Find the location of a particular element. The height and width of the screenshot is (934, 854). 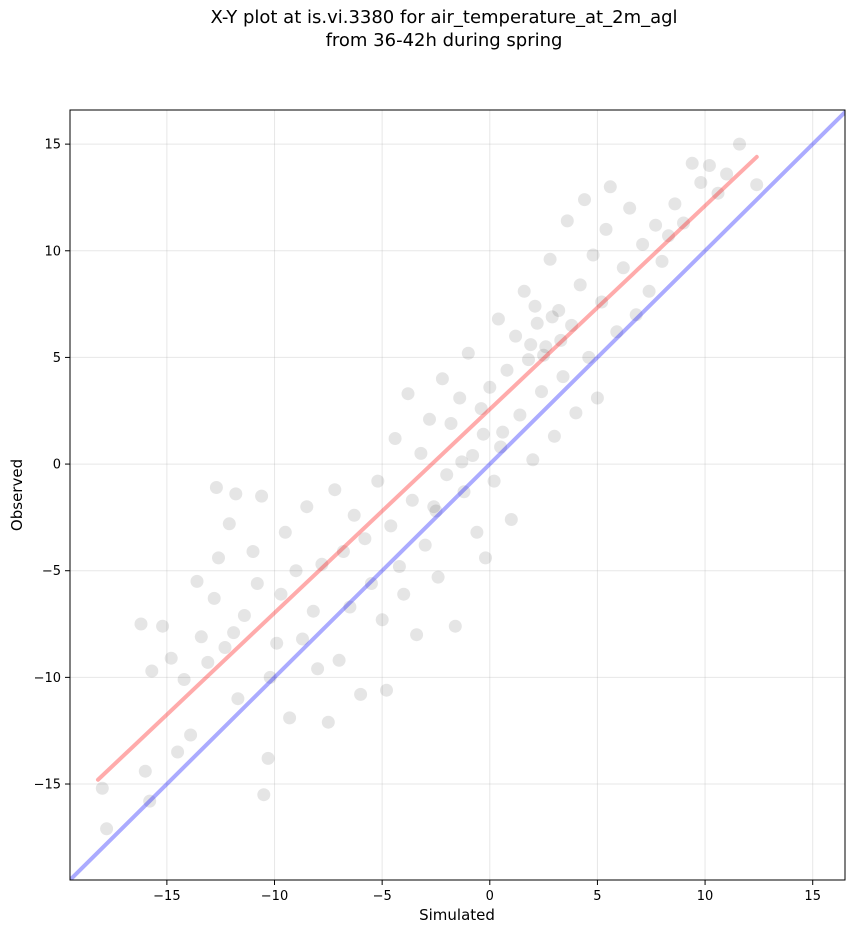

y-tick-label: 0 is located at coordinates (57, 465).